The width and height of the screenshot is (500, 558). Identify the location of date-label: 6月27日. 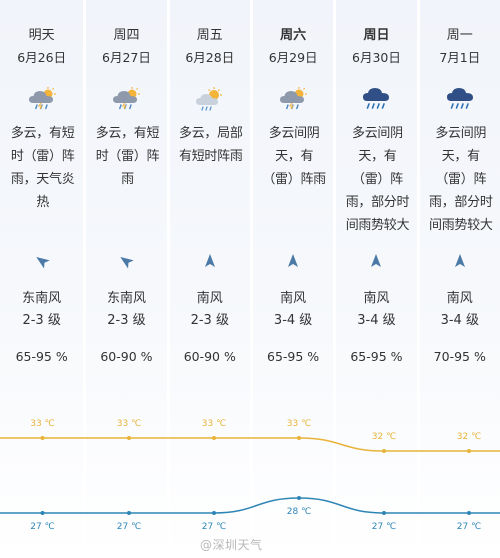
(126, 57).